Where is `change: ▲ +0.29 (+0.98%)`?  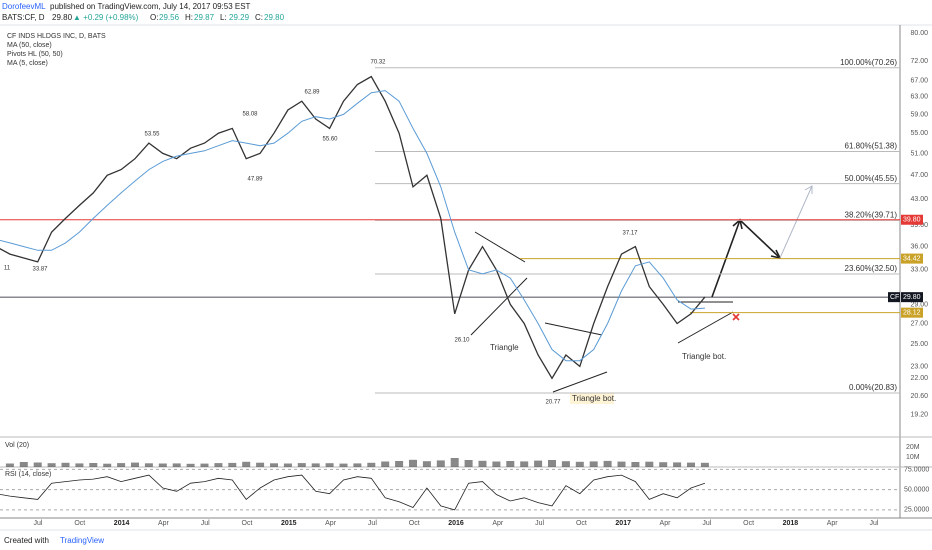
change: ▲ +0.29 (+0.98%) is located at coordinates (106, 17).